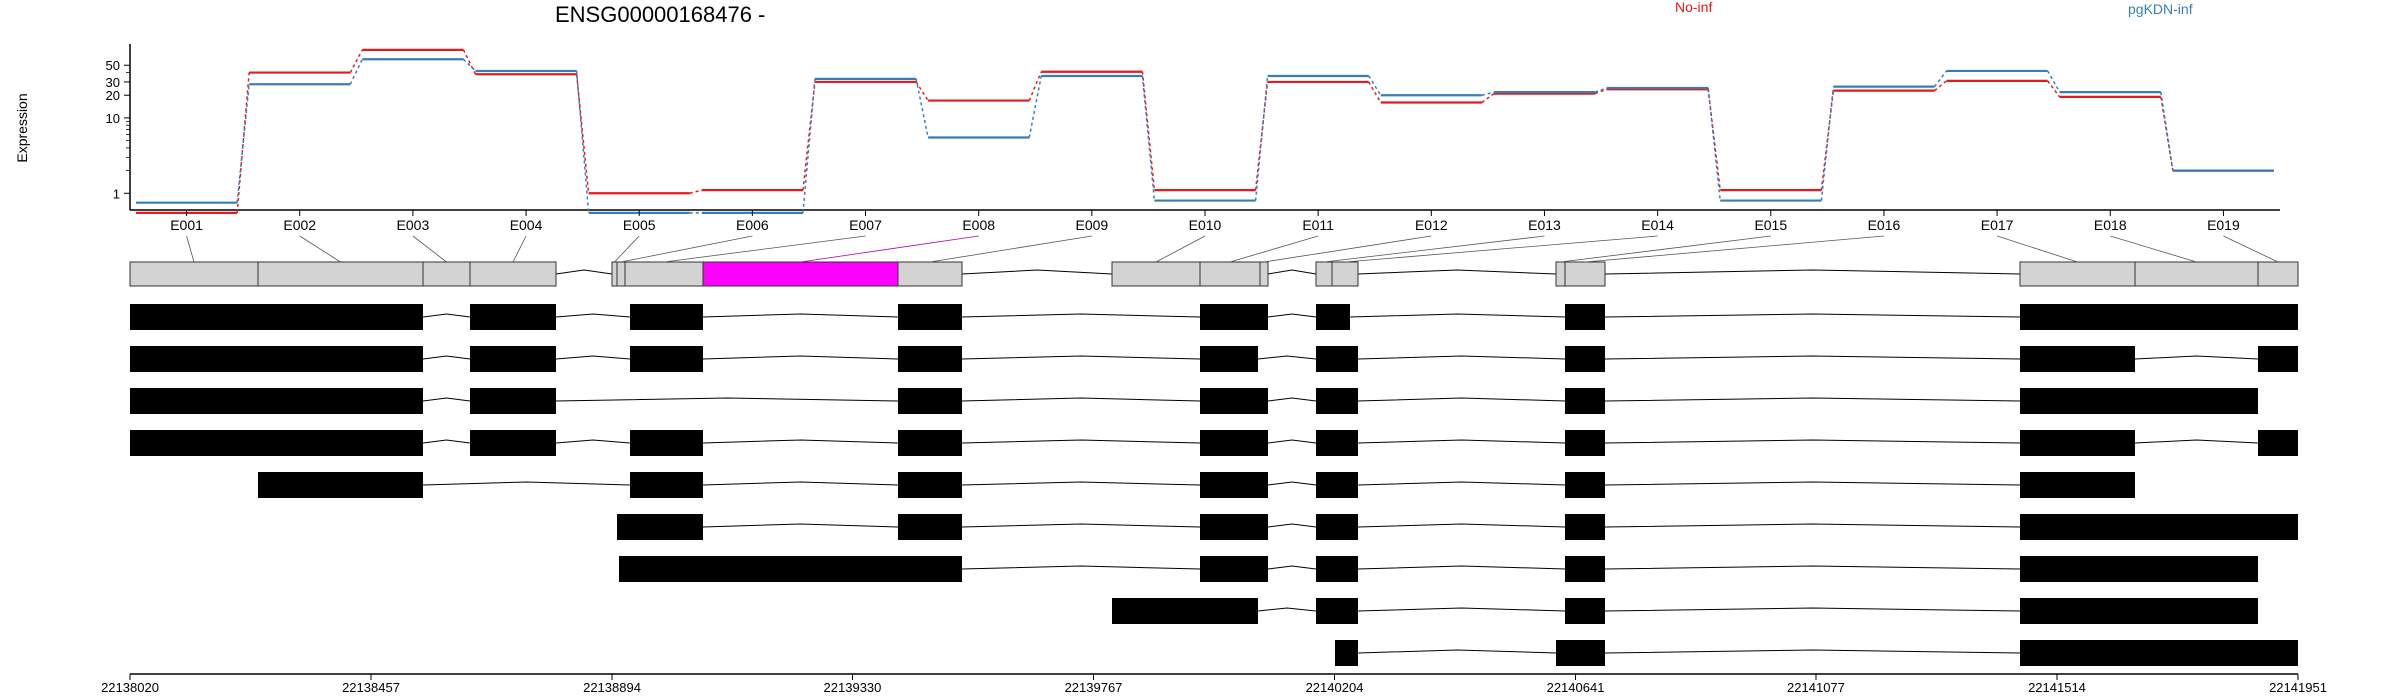 Image resolution: width=2400 pixels, height=700 pixels. What do you see at coordinates (1324, 274) in the screenshot?
I see `gene-exon-e013` at bounding box center [1324, 274].